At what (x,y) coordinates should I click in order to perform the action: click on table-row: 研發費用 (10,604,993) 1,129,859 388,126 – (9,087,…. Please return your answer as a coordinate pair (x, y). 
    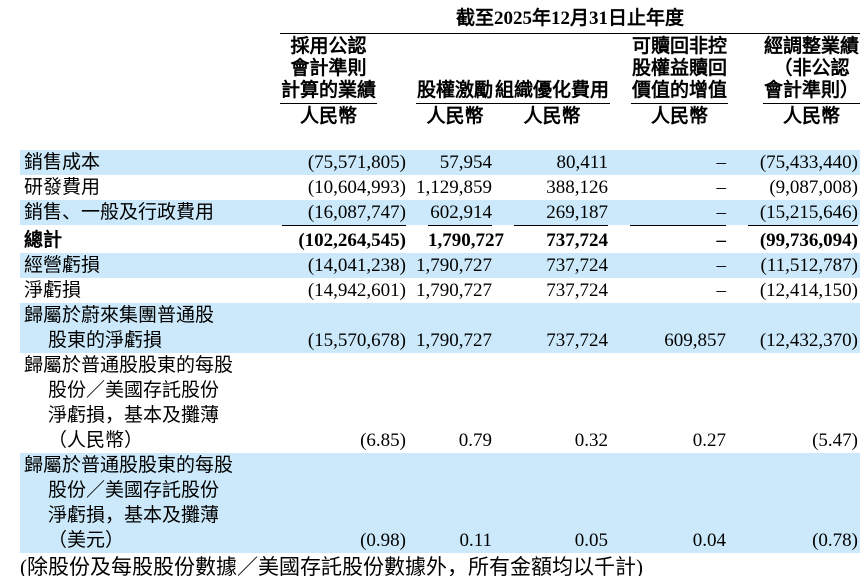
    Looking at the image, I should click on (440, 187).